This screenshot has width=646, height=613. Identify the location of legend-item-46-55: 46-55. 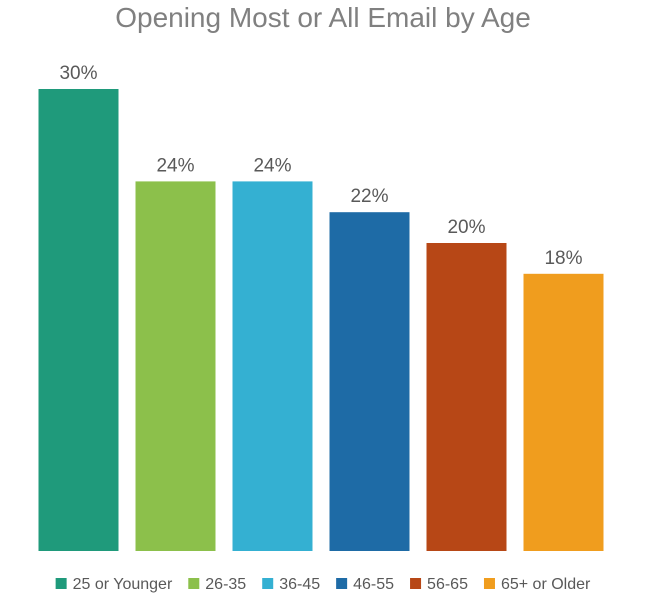
(365, 584).